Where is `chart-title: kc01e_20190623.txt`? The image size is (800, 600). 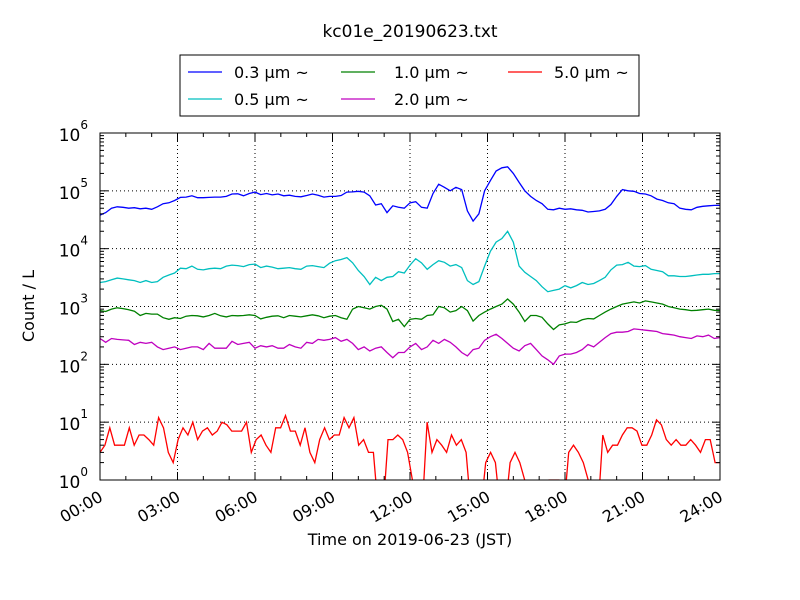 chart-title: kc01e_20190623.txt is located at coordinates (409, 32).